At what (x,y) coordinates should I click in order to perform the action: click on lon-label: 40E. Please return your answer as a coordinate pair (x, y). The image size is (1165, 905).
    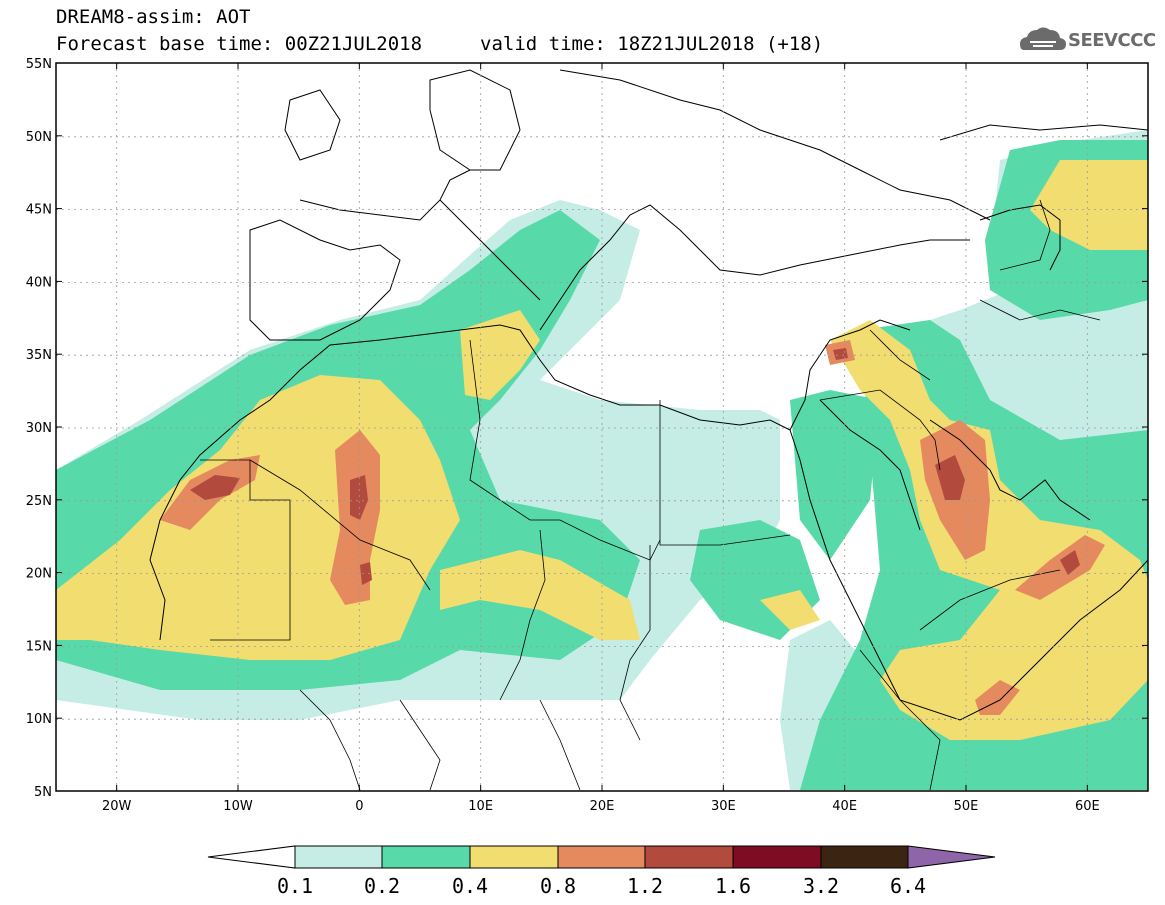
    Looking at the image, I should click on (844, 806).